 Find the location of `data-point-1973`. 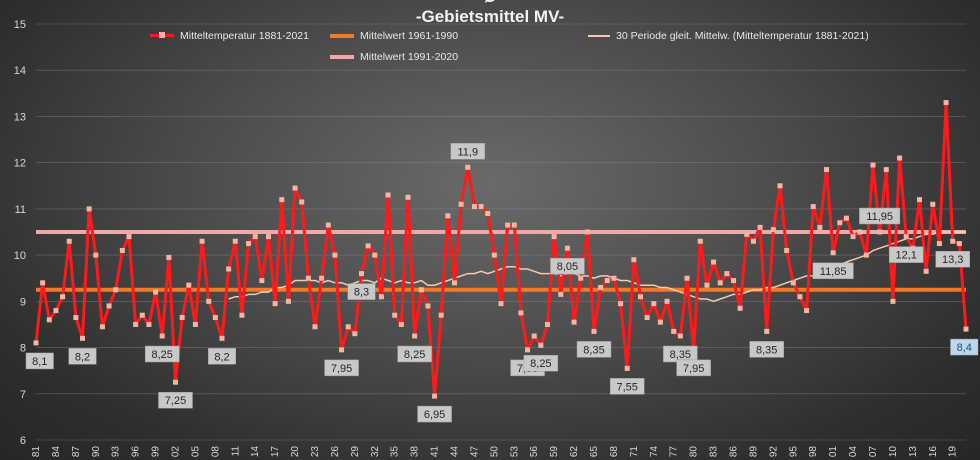

data-point-1973 is located at coordinates (647, 318).